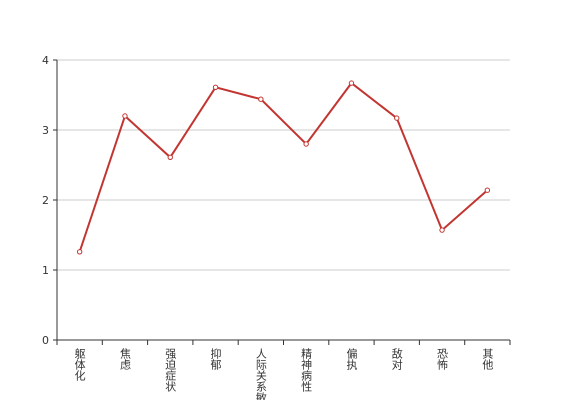  Describe the element at coordinates (306, 370) in the screenshot. I see `x-tick-label: 精神病性` at that location.